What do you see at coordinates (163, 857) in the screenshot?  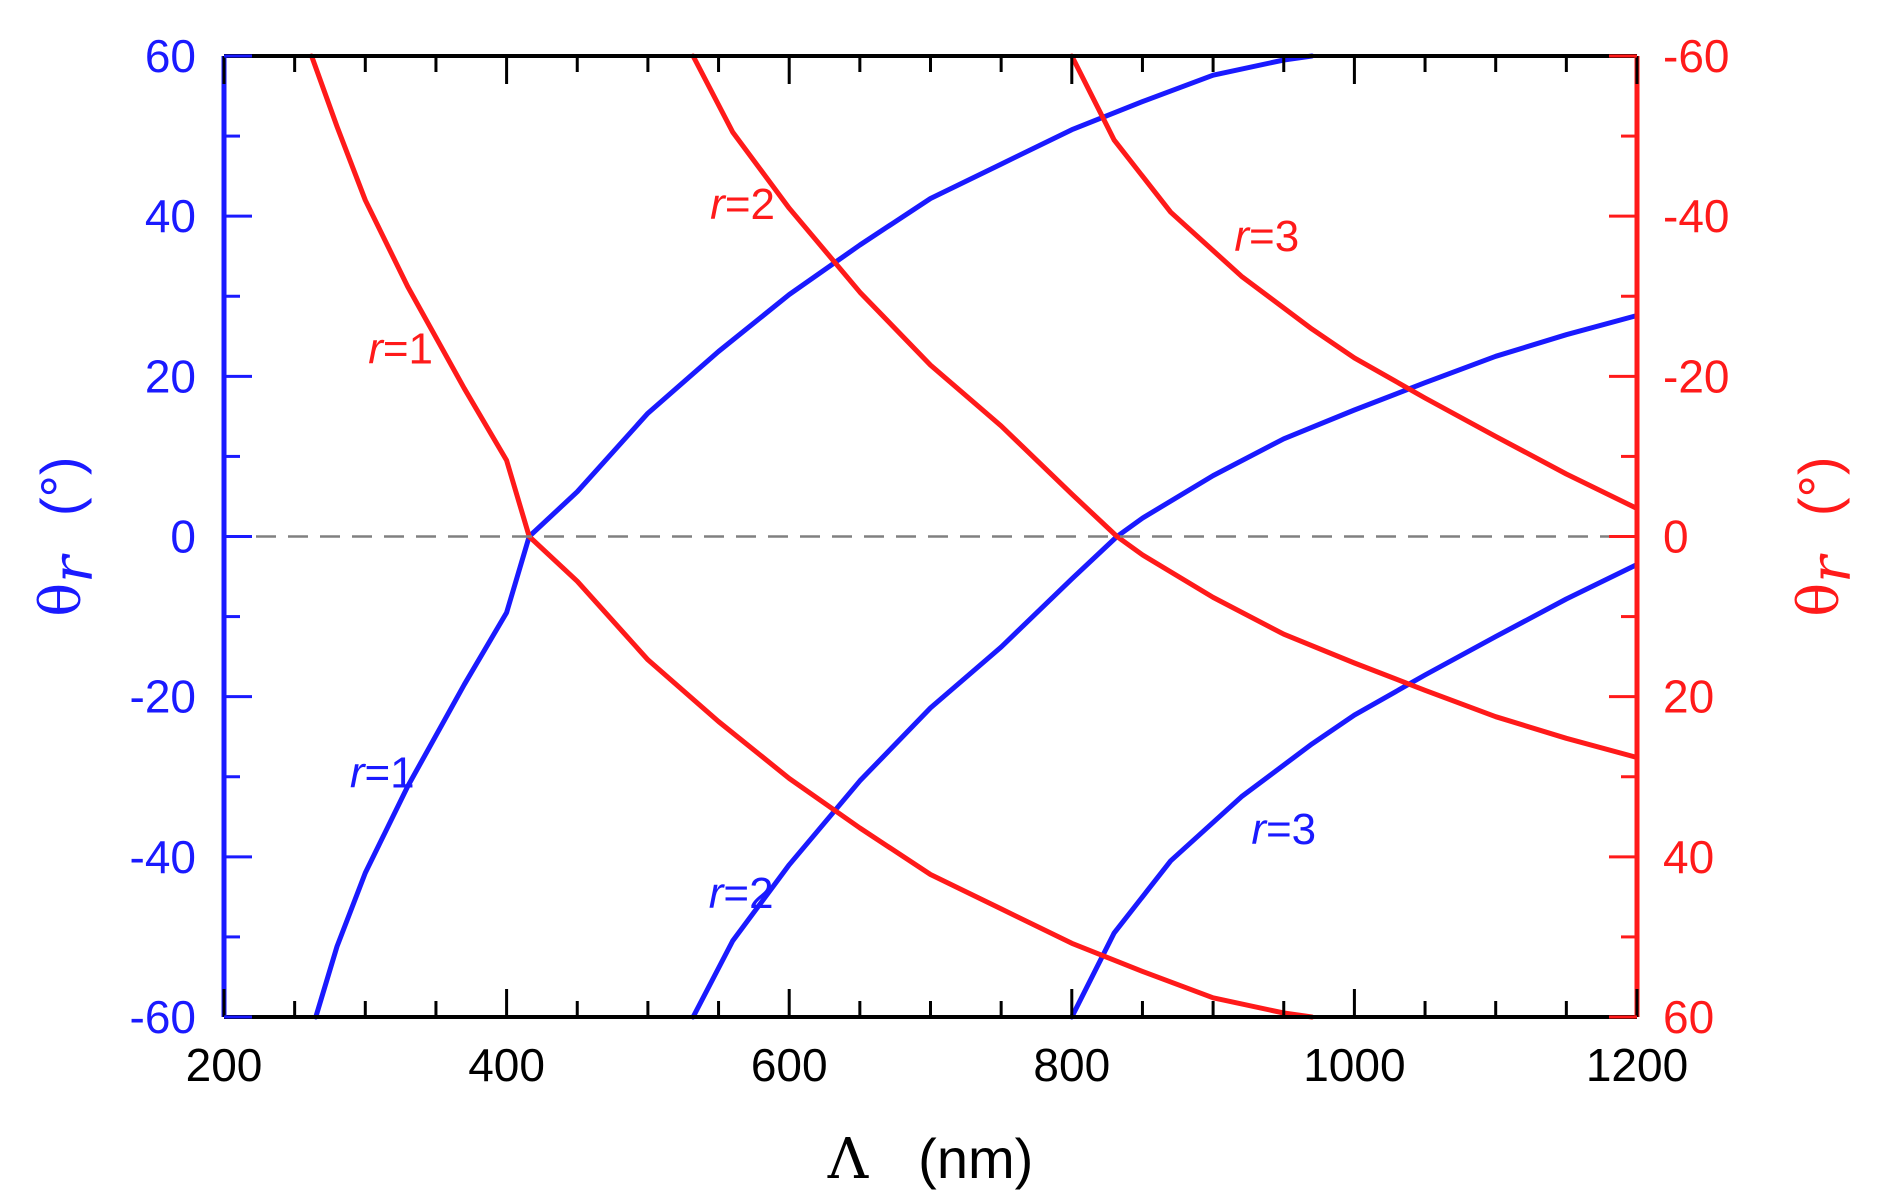 I see `y-left-tick-label: -40` at bounding box center [163, 857].